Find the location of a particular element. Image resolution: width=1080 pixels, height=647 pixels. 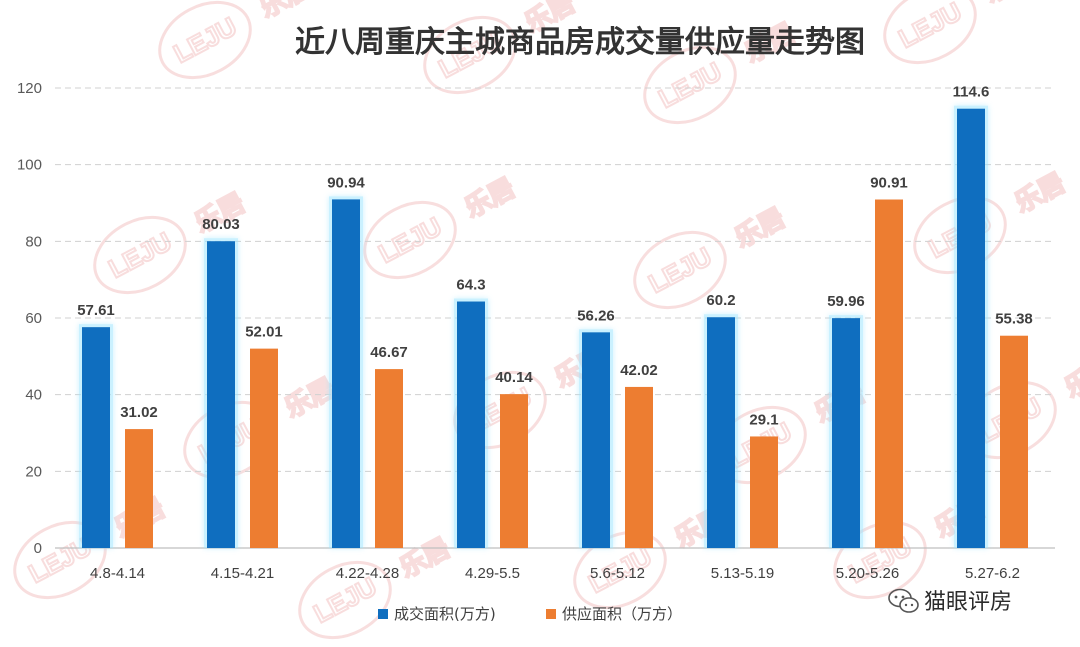

brand-mark: 猫眼评房 is located at coordinates (950, 601).